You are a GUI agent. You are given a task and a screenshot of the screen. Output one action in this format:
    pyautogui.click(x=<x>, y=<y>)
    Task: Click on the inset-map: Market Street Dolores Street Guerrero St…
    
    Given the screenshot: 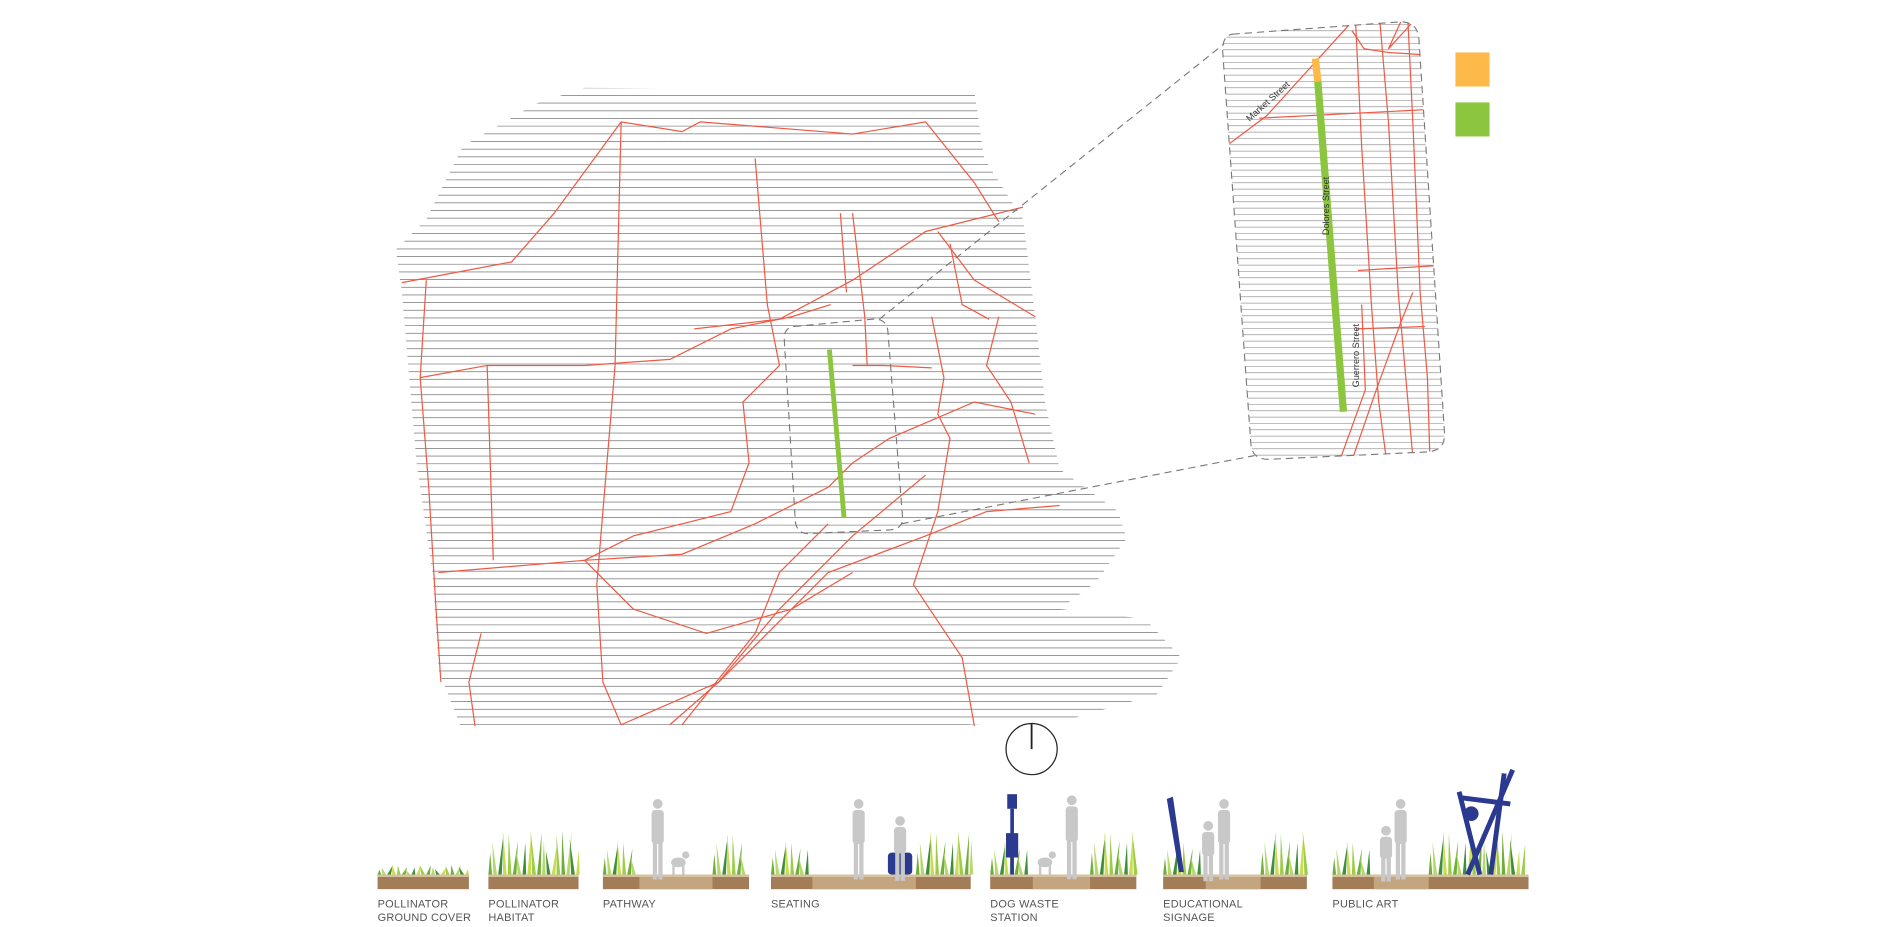 What is the action you would take?
    pyautogui.click(x=1334, y=240)
    